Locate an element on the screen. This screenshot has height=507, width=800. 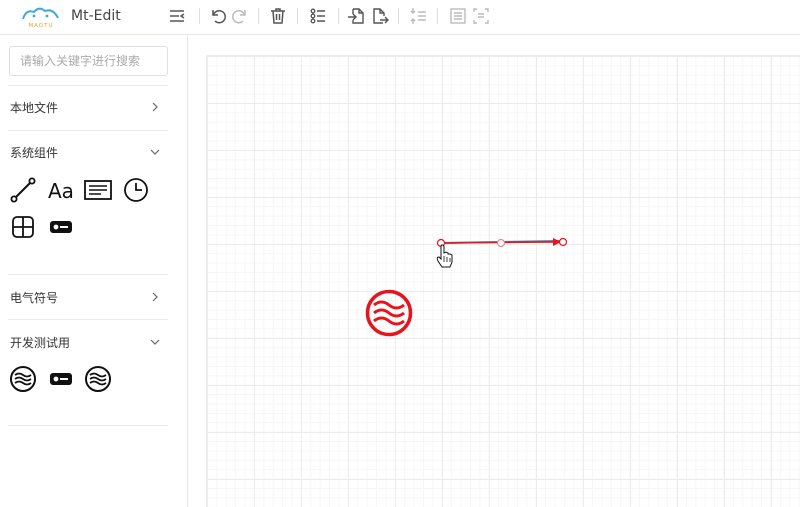
clock-icon is located at coordinates (136, 190).